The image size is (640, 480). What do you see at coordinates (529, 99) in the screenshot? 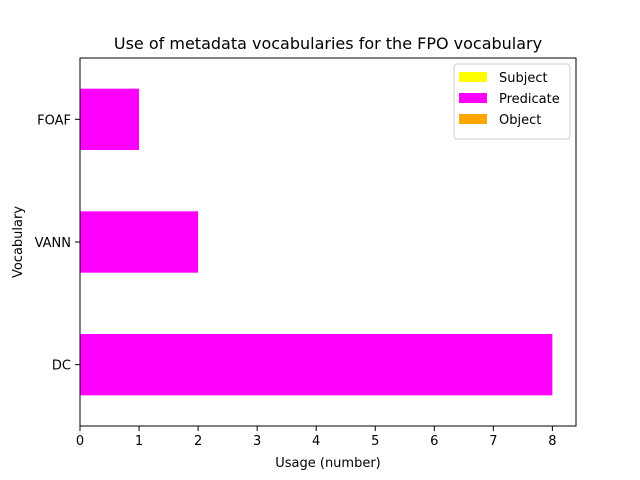
I see `legend-label-predicate: Predicate` at bounding box center [529, 99].